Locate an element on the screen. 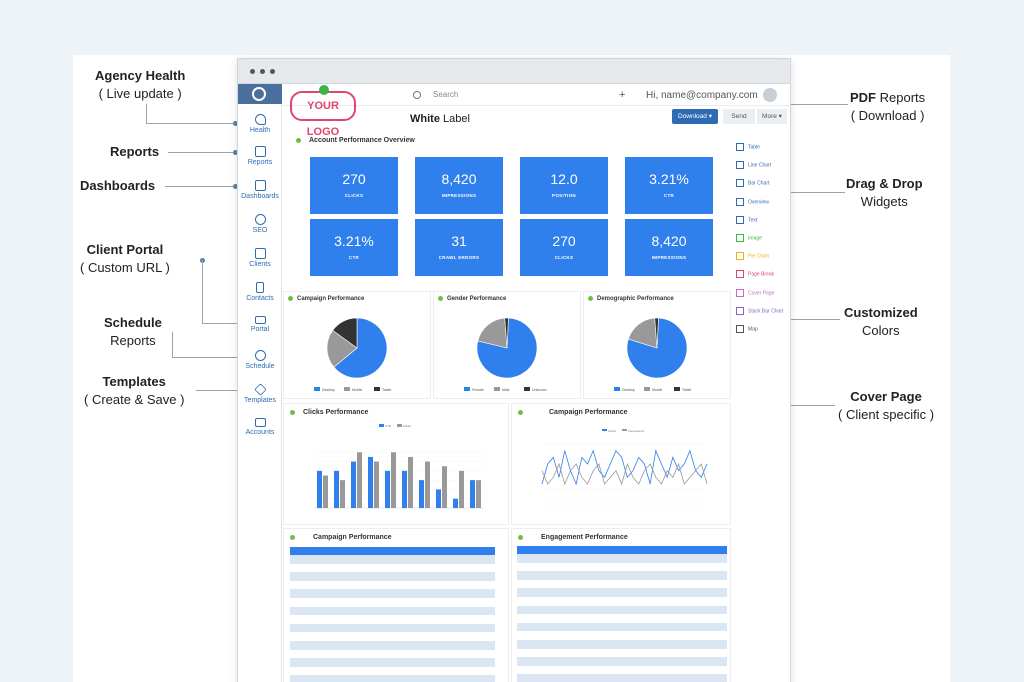 Image resolution: width=1024 pixels, height=682 pixels. widget-item: Text is located at coordinates (763, 219).